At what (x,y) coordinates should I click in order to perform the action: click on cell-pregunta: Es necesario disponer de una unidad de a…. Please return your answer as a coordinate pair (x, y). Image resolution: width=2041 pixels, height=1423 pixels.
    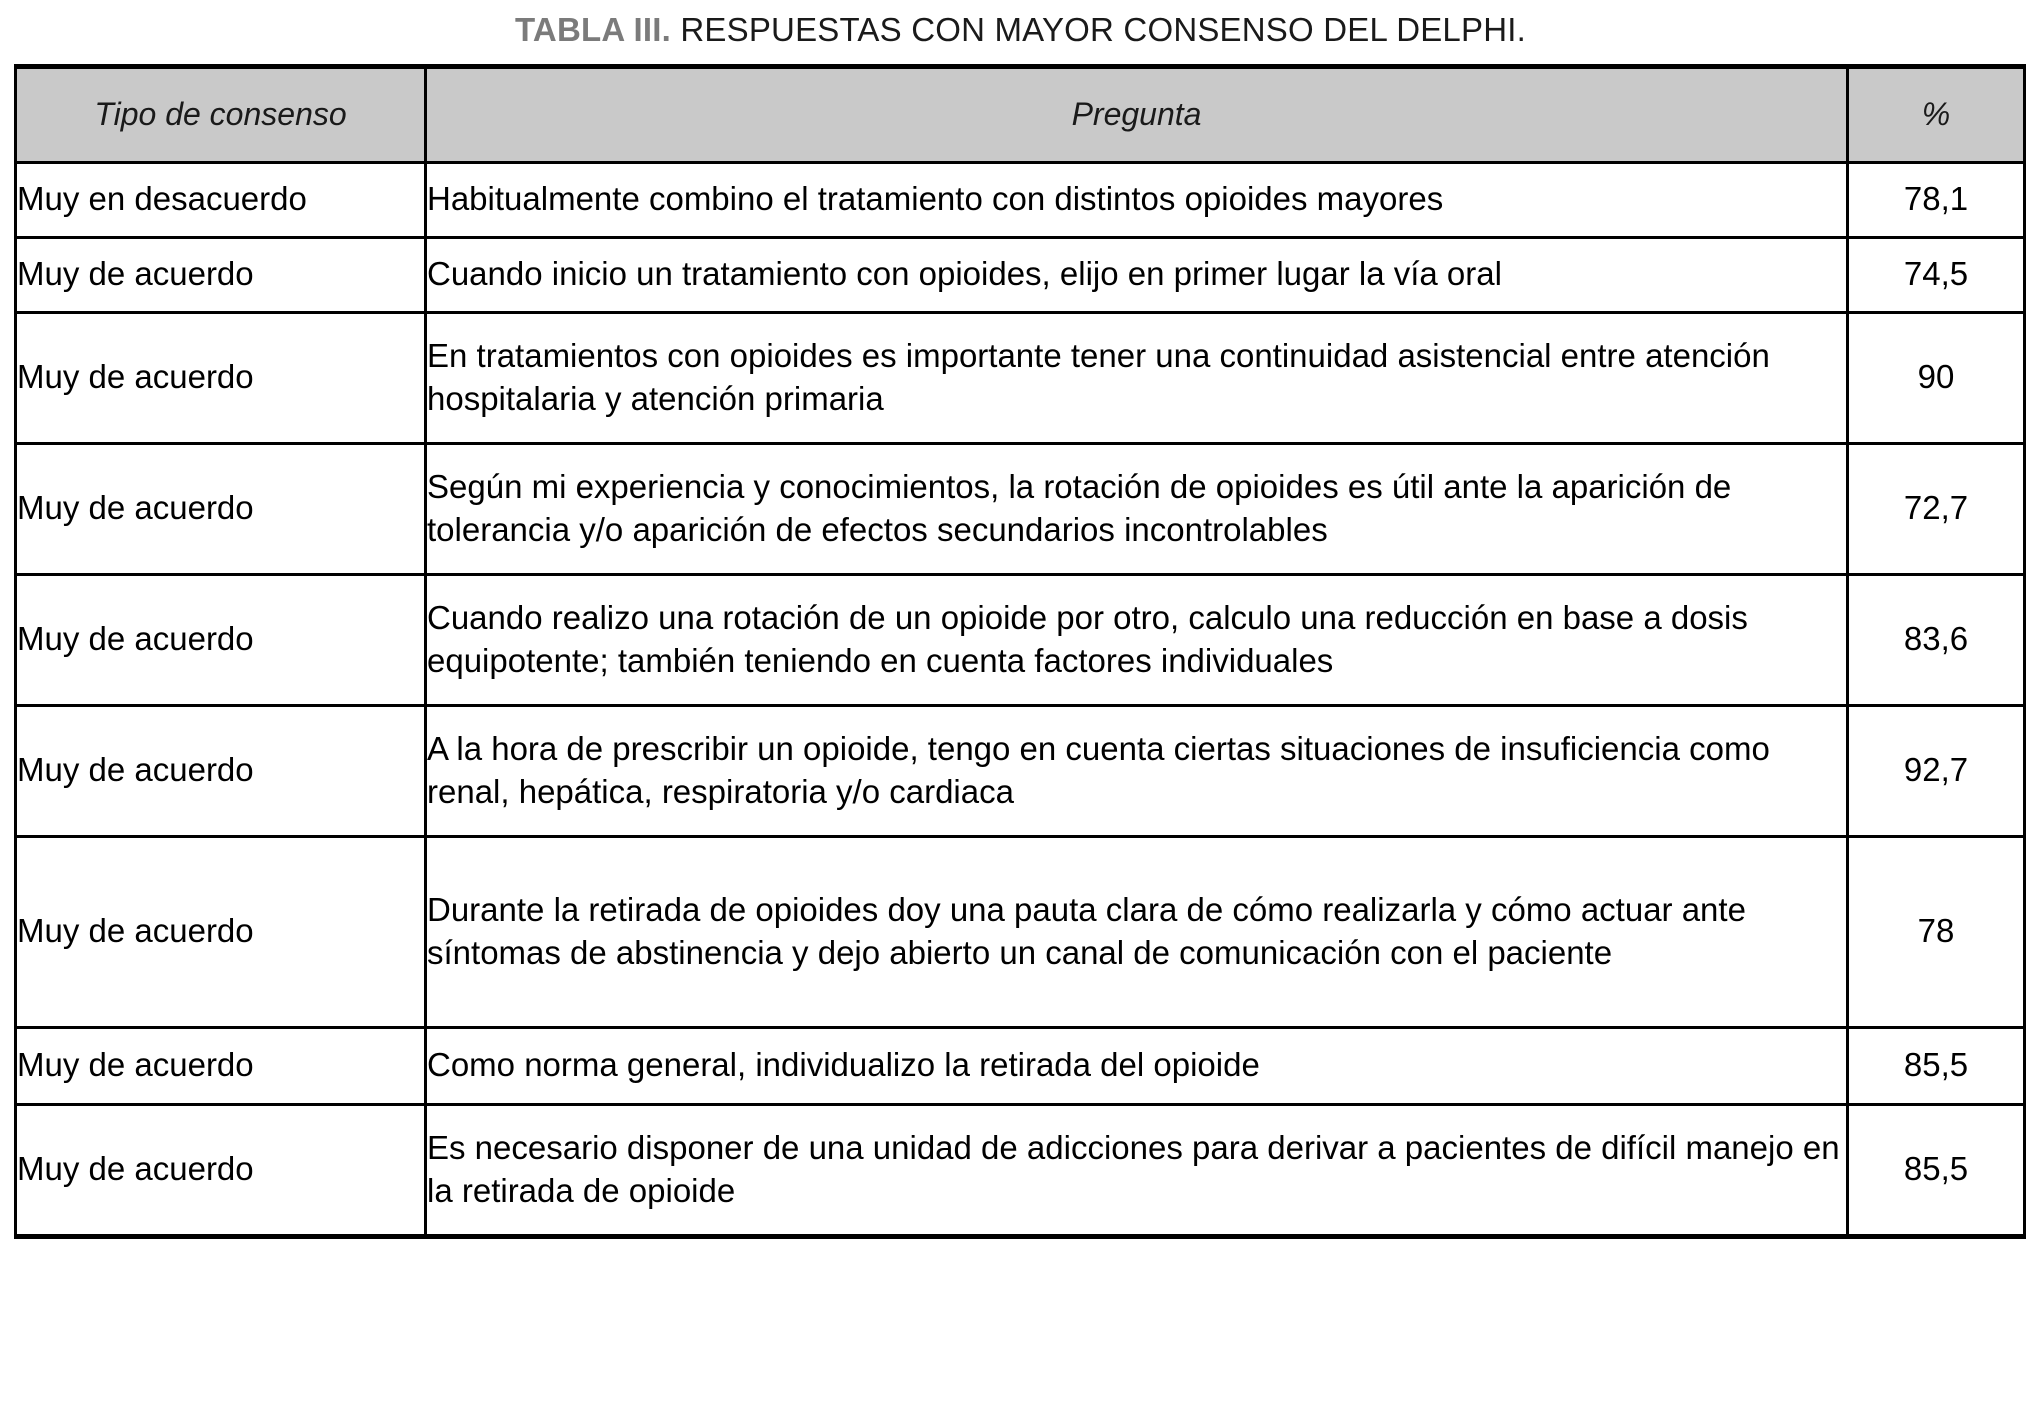
    Looking at the image, I should click on (1136, 1170).